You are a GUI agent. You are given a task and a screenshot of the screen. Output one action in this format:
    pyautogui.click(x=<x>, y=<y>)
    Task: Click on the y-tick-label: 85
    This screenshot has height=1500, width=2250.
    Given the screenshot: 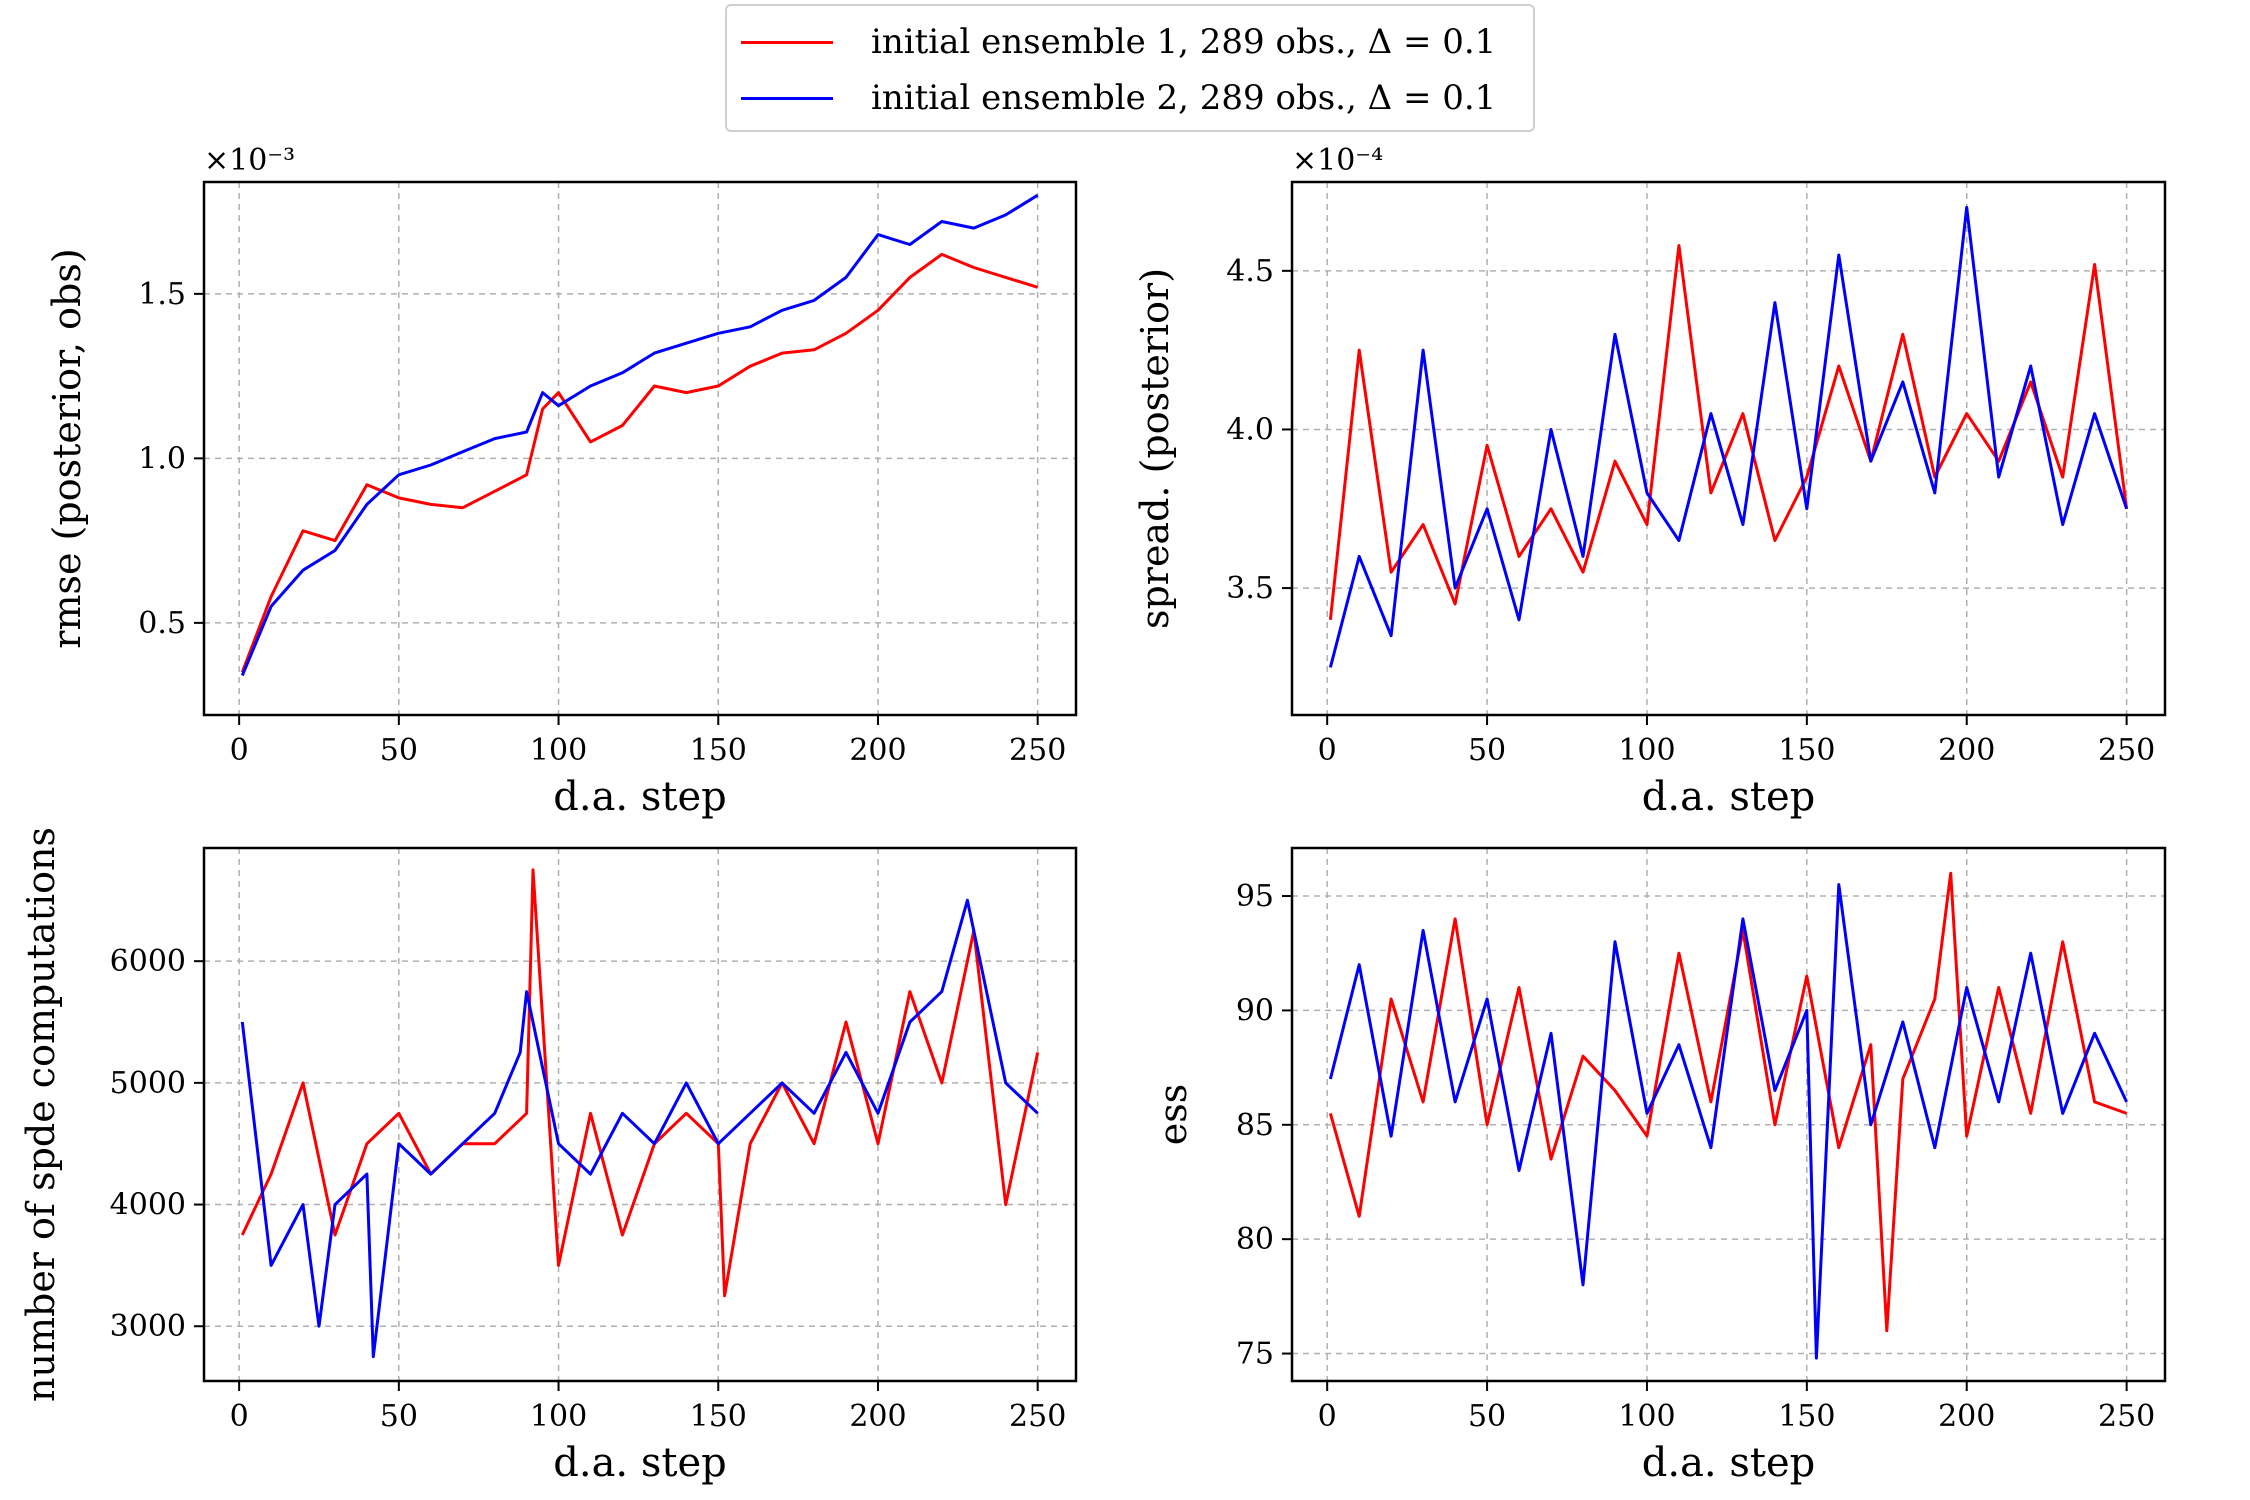 What is the action you would take?
    pyautogui.click(x=1255, y=1125)
    